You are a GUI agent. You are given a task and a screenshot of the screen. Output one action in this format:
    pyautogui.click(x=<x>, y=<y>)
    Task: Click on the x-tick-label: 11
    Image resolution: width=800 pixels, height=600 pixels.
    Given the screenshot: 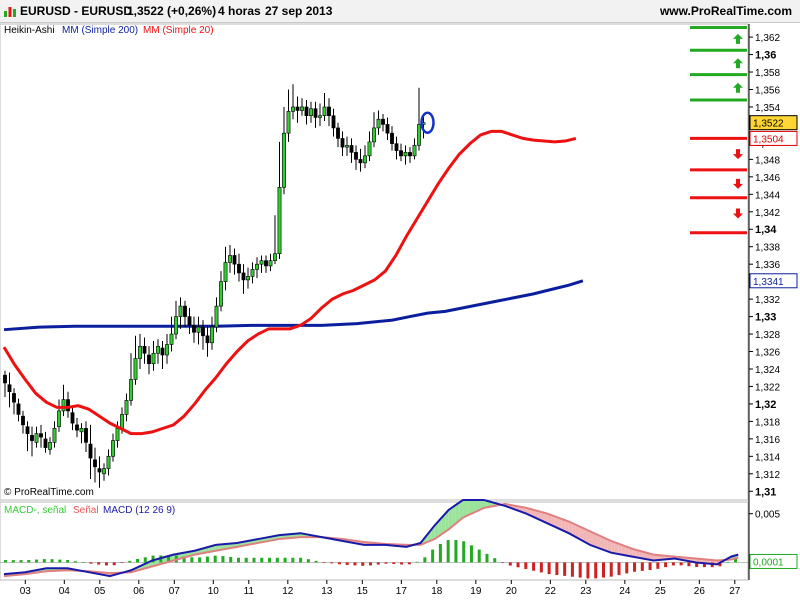 What is the action you would take?
    pyautogui.click(x=249, y=591)
    